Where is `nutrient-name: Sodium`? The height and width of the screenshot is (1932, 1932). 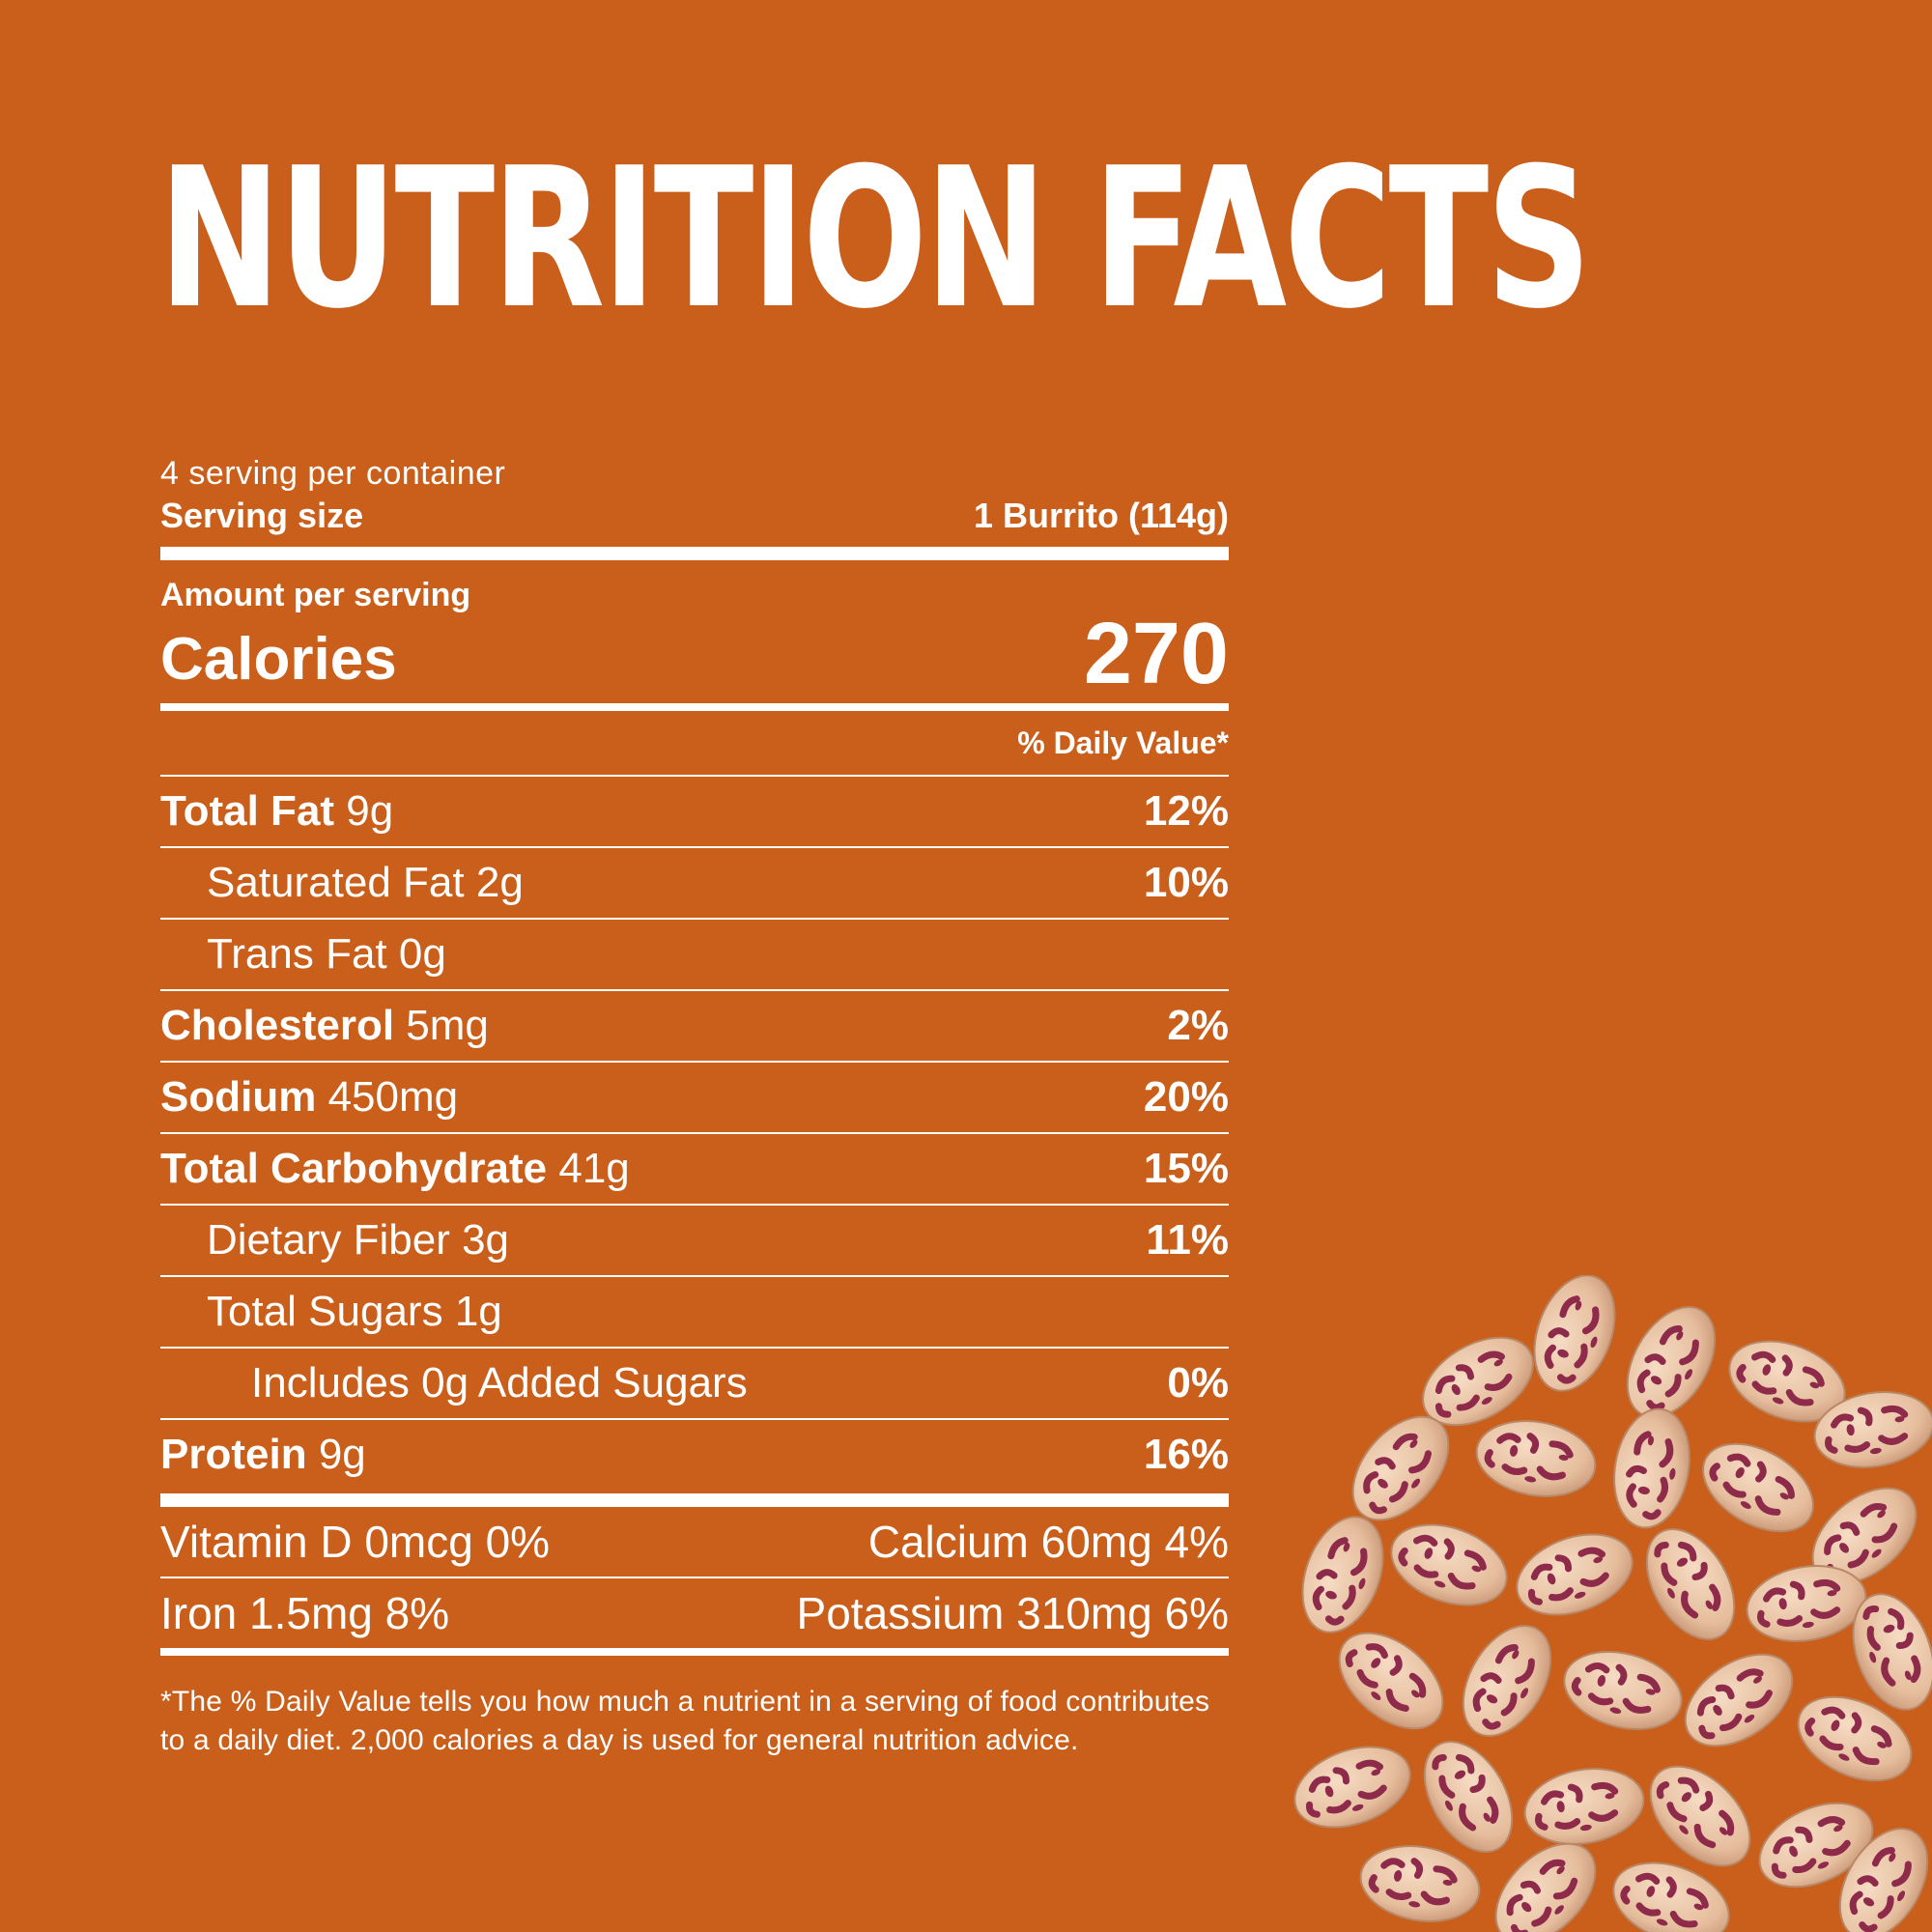
nutrient-name: Sodium is located at coordinates (238, 1097).